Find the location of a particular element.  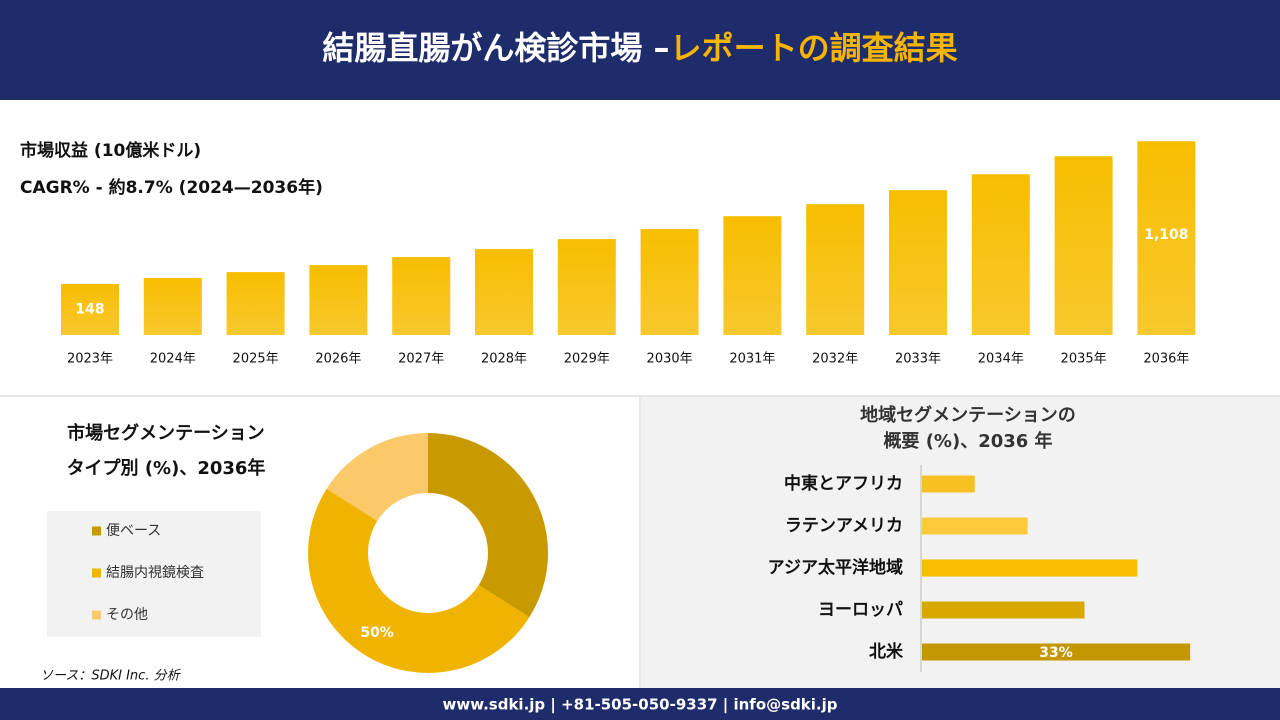

x-tick-label: 2023年 is located at coordinates (90, 359).